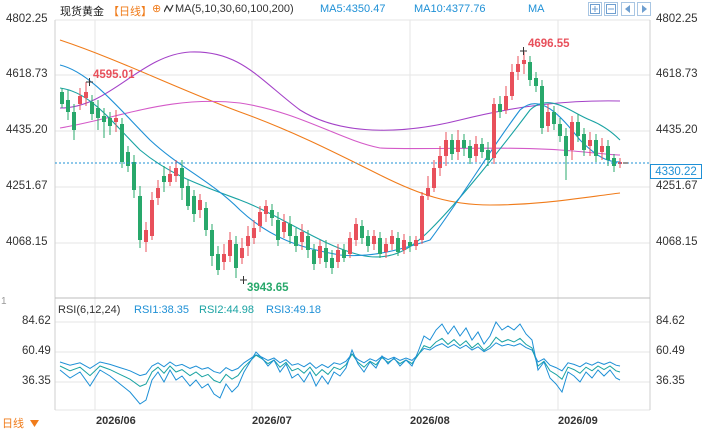  What do you see at coordinates (27, 186) in the screenshot?
I see `price-axis-left-4: 4251.67` at bounding box center [27, 186].